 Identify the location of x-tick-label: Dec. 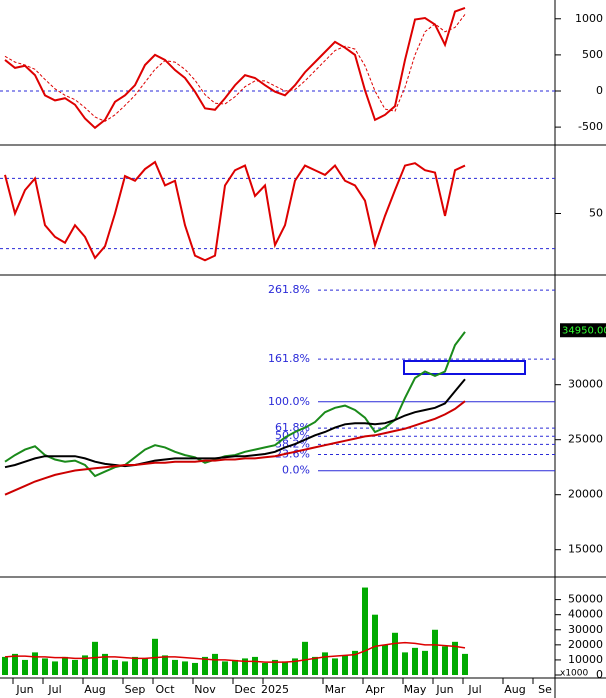
(244, 689).